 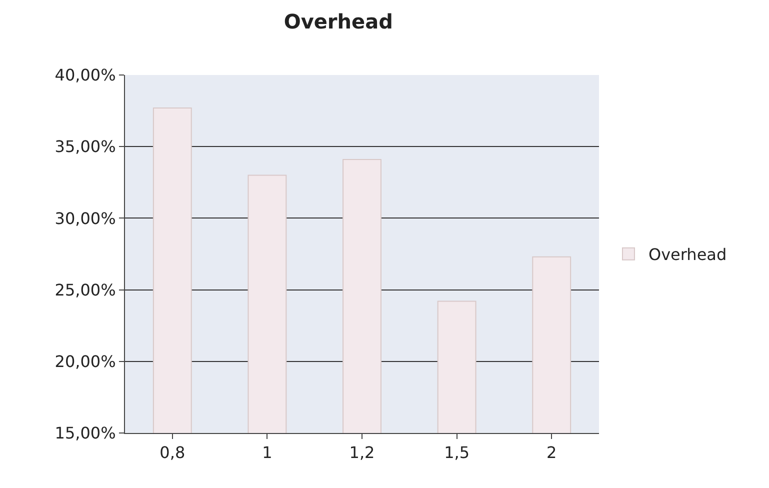 What do you see at coordinates (85, 290) in the screenshot?
I see `y-tick-label: 25,00%` at bounding box center [85, 290].